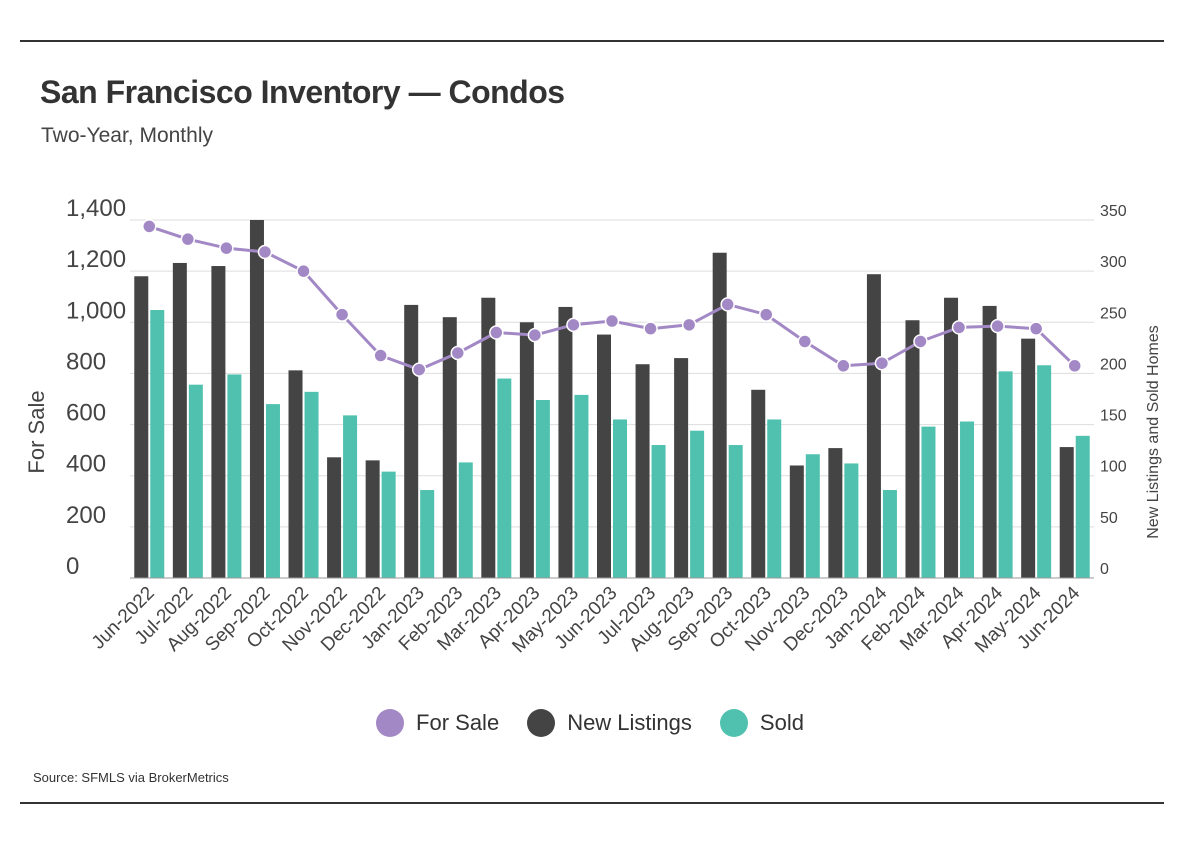 The image size is (1180, 862). I want to click on y-tick-label: 400, so click(86, 464).